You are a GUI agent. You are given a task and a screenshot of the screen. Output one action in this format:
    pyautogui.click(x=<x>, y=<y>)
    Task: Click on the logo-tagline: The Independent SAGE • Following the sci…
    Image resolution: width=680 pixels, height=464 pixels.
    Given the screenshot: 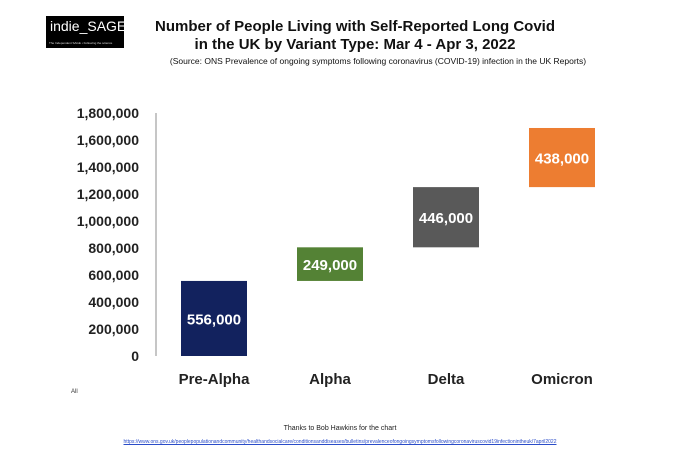 What is the action you would take?
    pyautogui.click(x=81, y=43)
    